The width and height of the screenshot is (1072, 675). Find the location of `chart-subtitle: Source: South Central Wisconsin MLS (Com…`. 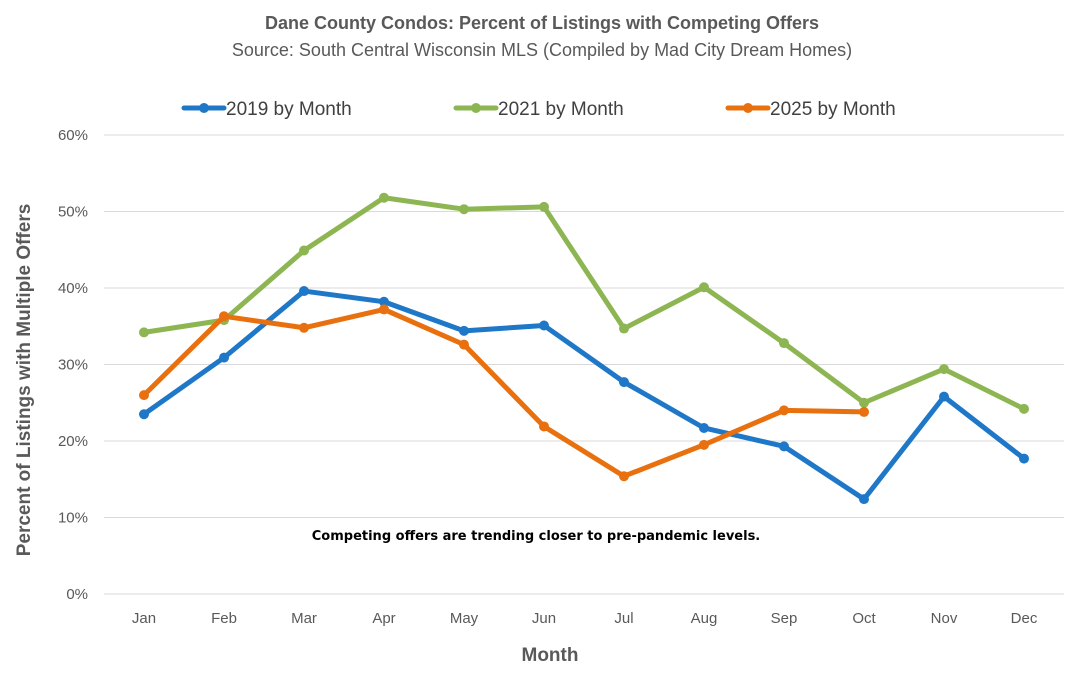

chart-subtitle: Source: South Central Wisconsin MLS (Com… is located at coordinates (542, 50).